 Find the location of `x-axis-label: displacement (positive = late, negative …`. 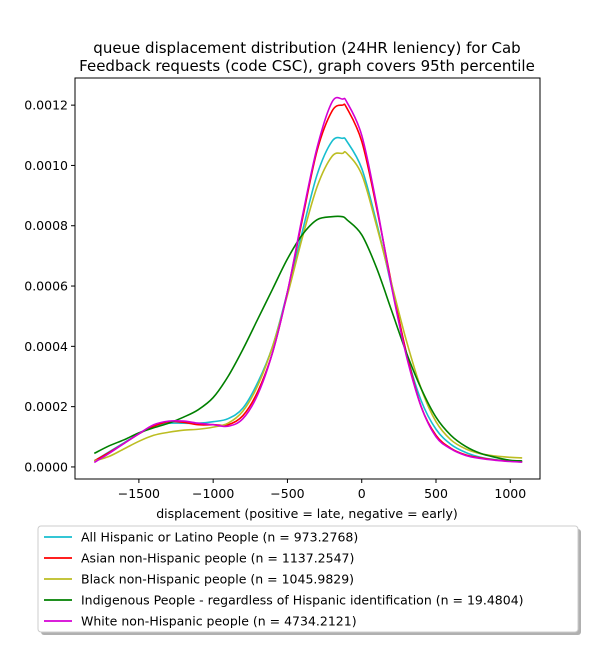

x-axis-label: displacement (positive = late, negative … is located at coordinates (307, 513).